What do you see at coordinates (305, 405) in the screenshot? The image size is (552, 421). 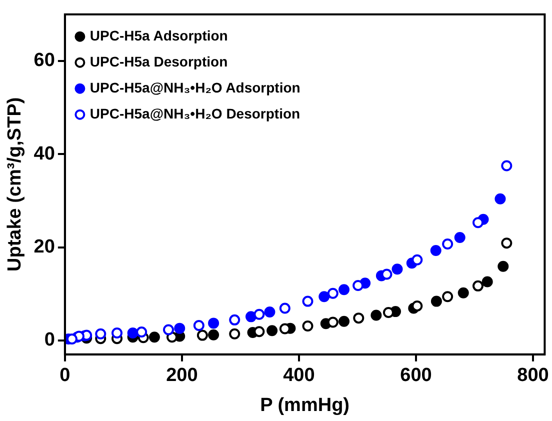 I see `x-axis-title: P (mmHg)` at bounding box center [305, 405].